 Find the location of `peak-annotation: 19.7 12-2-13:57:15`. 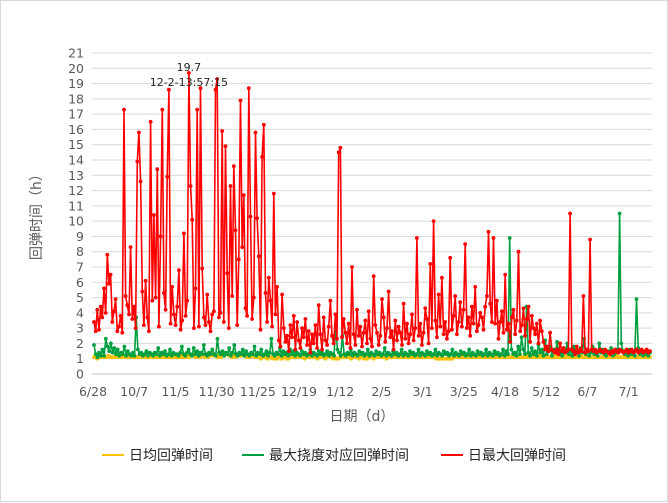

peak-annotation: 19.7 12-2-13:57:15 is located at coordinates (189, 75).